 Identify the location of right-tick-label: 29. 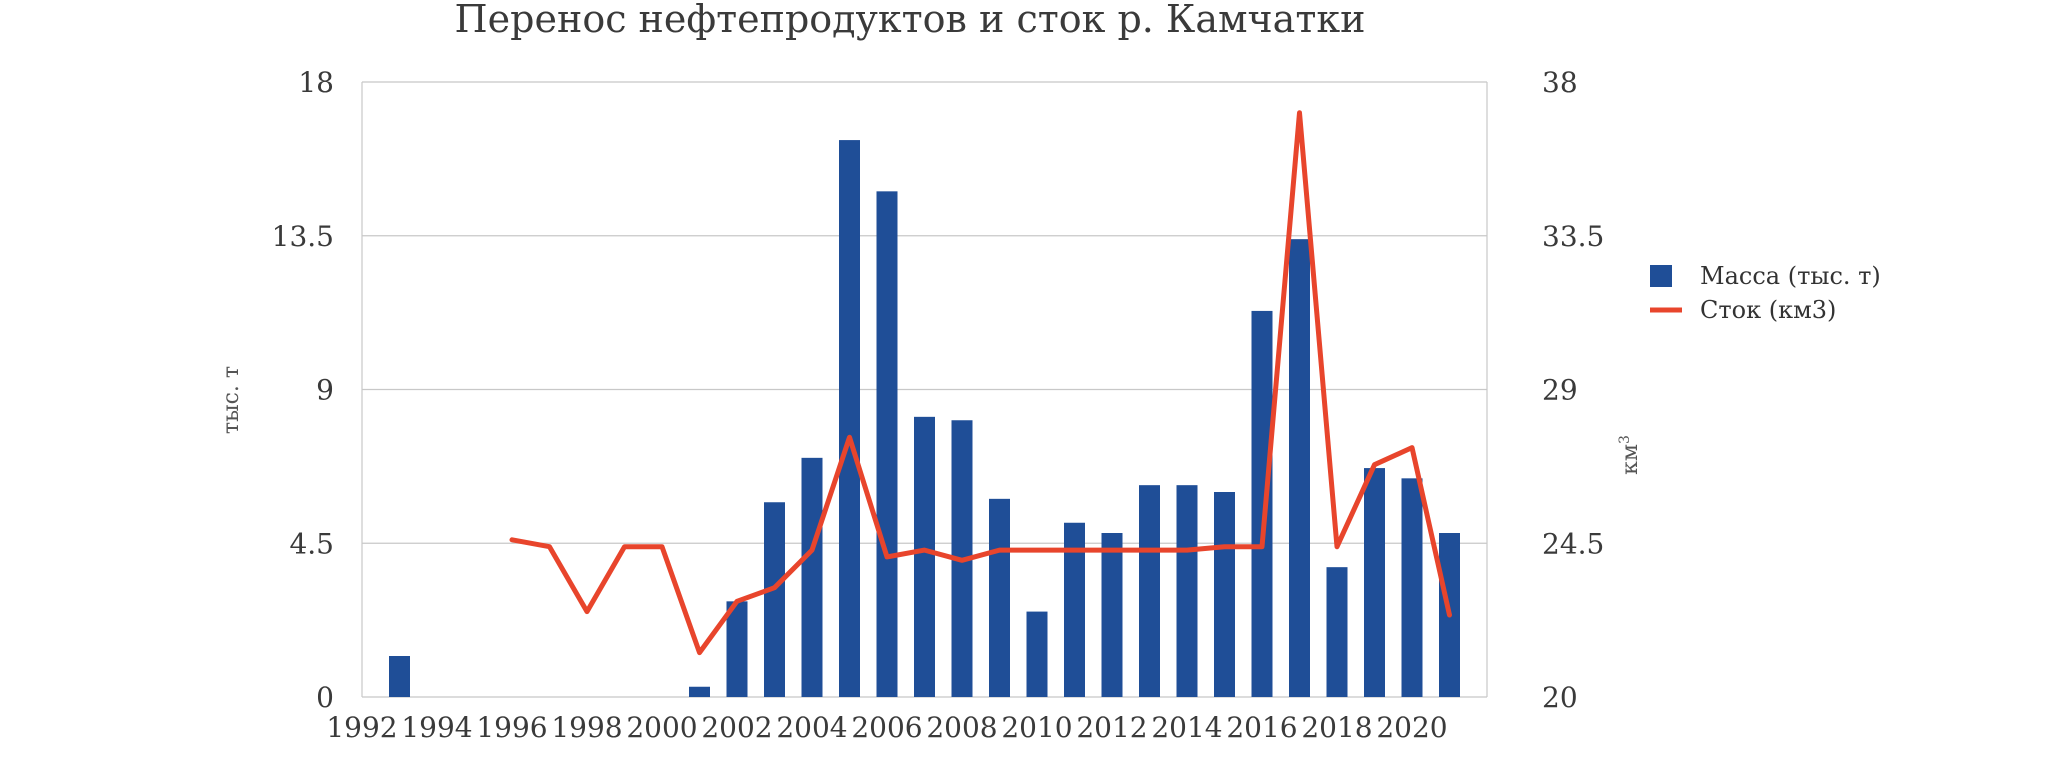
(1560, 390).